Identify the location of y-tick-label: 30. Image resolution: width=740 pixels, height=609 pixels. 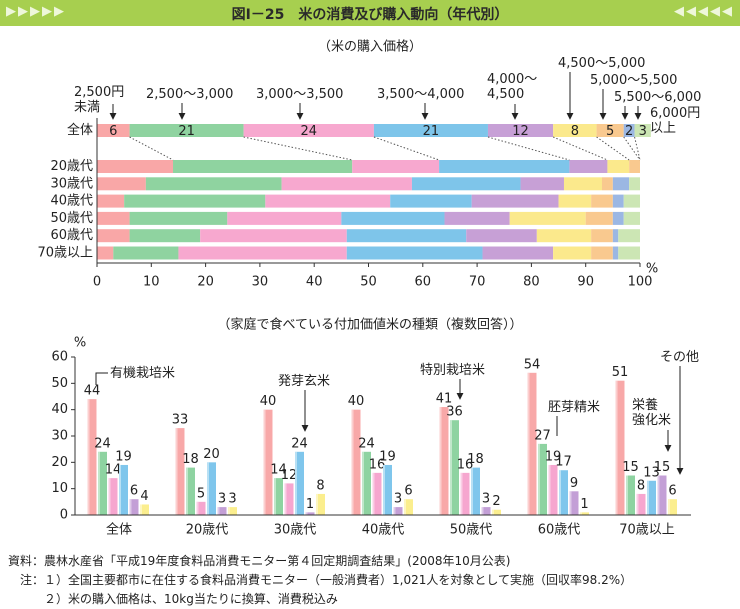
(59, 436).